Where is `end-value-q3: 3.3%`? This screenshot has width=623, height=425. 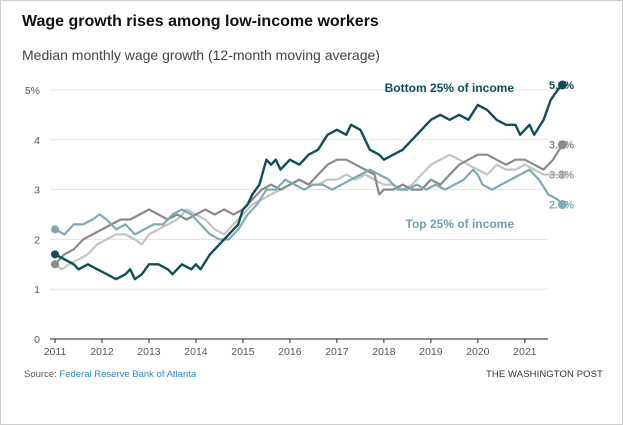 end-value-q3: 3.3% is located at coordinates (561, 176).